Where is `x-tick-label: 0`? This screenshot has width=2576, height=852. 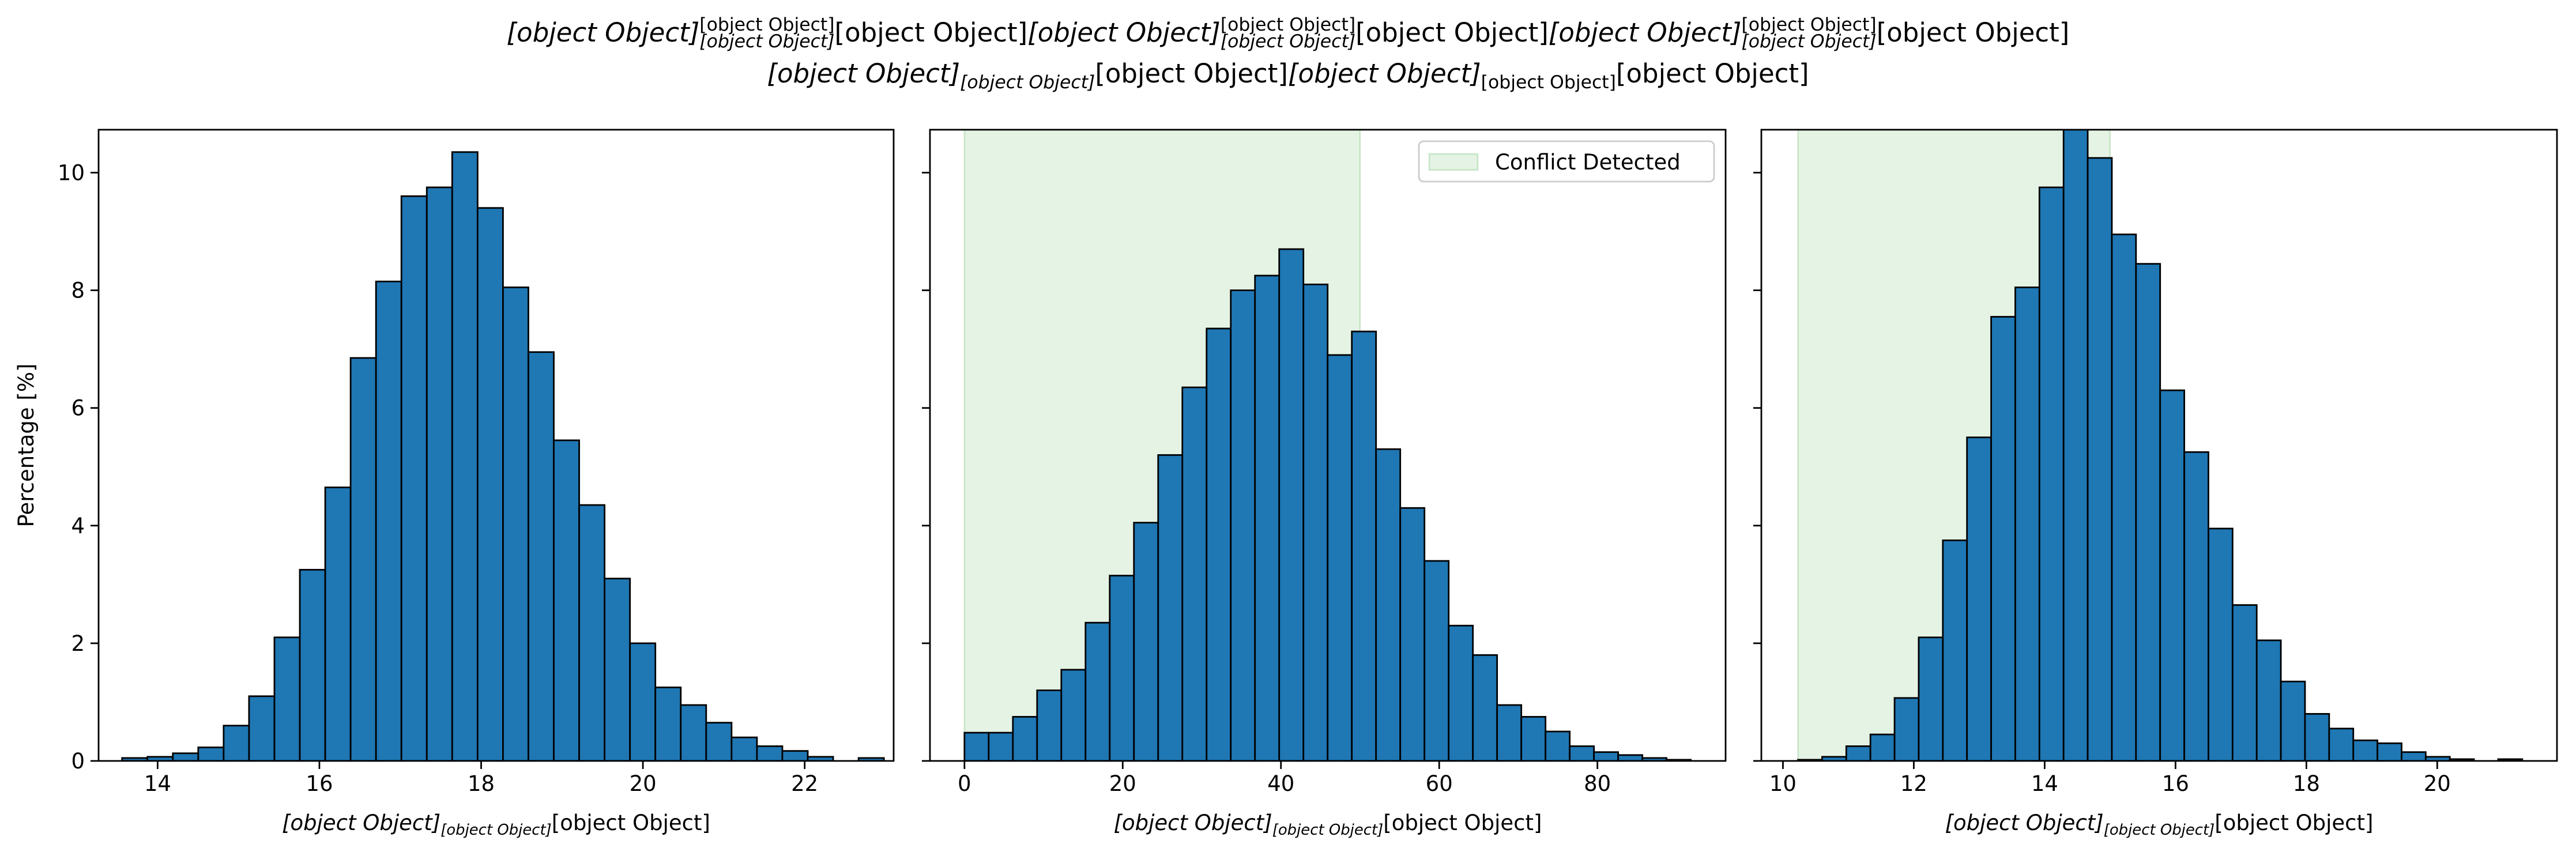 x-tick-label: 0 is located at coordinates (964, 783).